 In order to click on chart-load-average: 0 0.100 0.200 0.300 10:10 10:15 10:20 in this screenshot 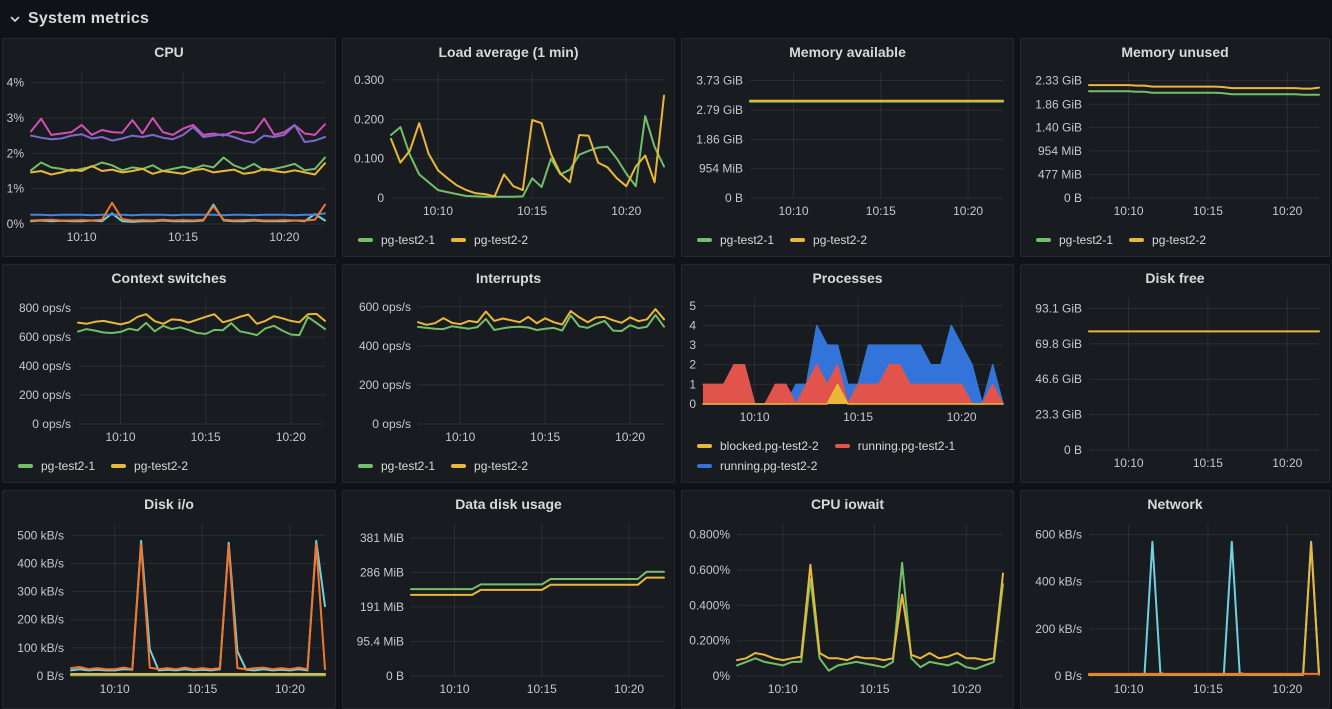, I will do `click(508, 148)`.